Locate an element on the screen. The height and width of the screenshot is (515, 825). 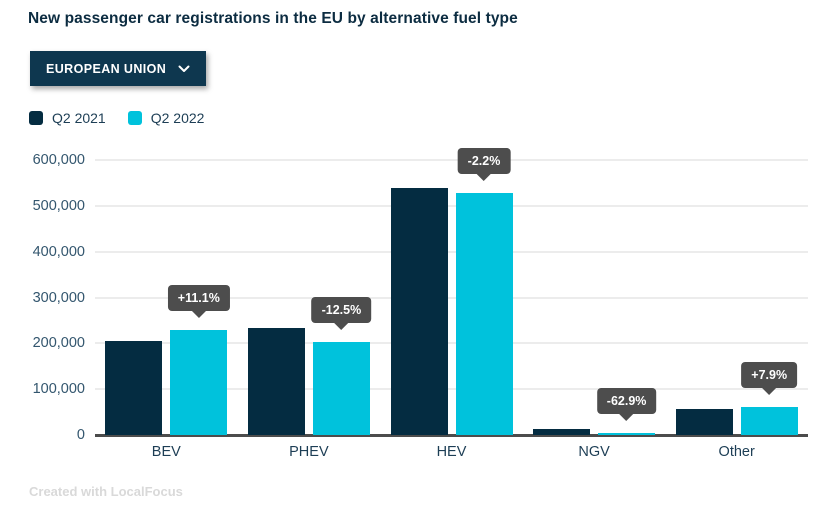
y-tick-label: 500,000 is located at coordinates (58, 205).